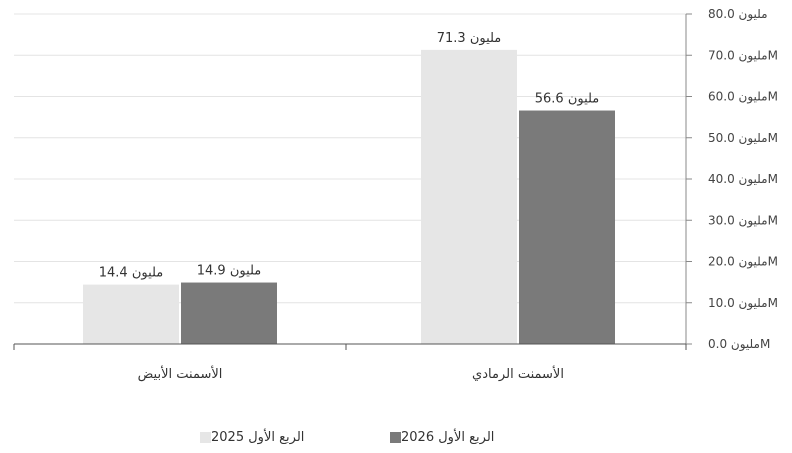 This screenshot has width=792, height=453. Describe the element at coordinates (258, 437) in the screenshot. I see `legend-label-2025: الربع الأول 2025` at that location.